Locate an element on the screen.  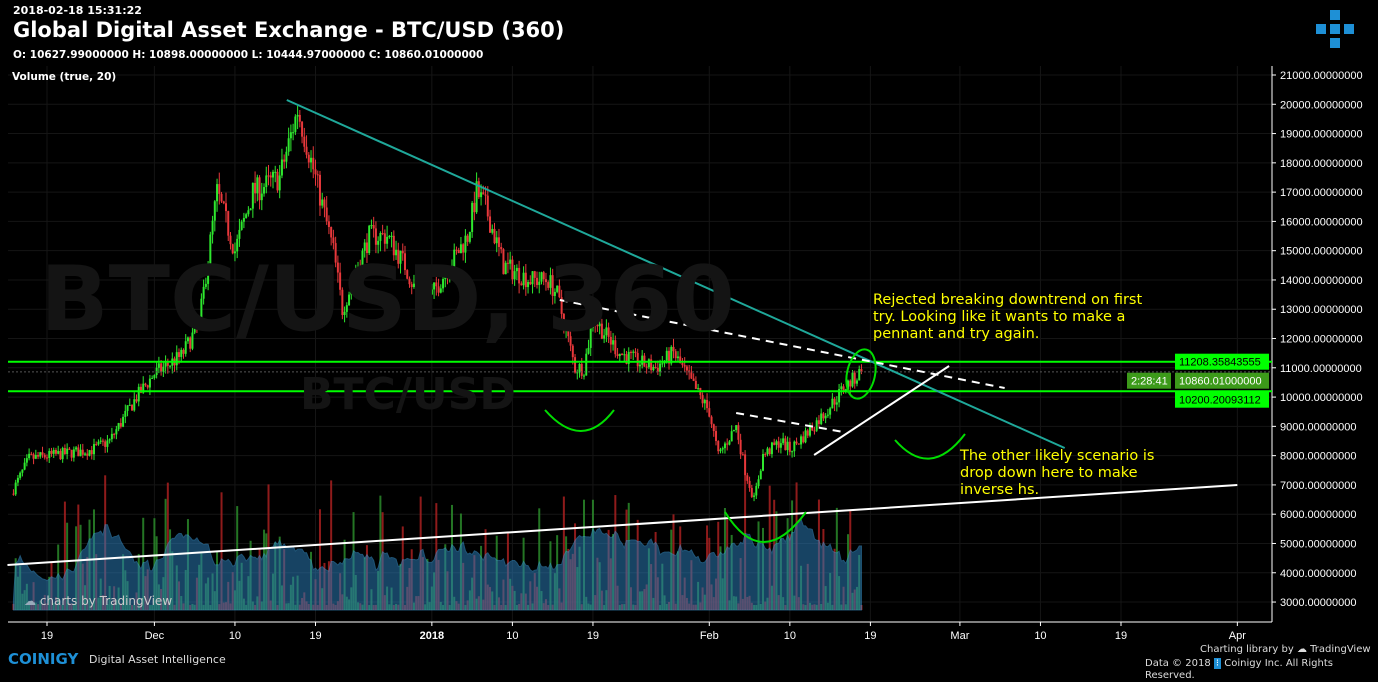
volume-indicator-label: Volume (true, 20) is located at coordinates (64, 77).